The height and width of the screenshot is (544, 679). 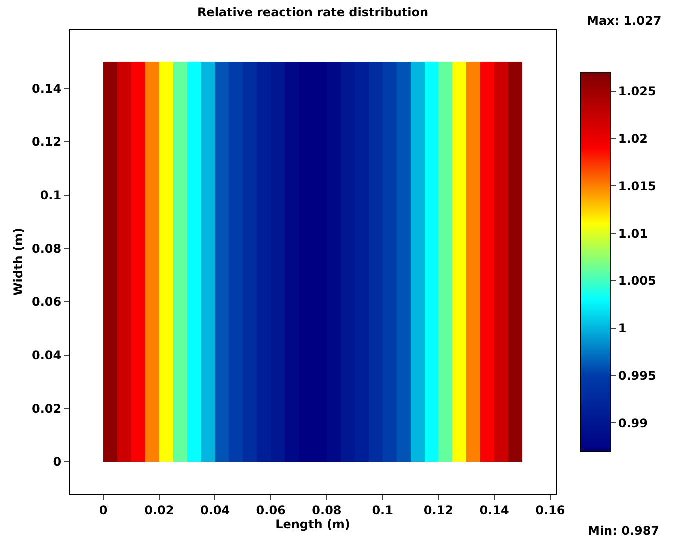 I want to click on y-tick-label: 0.04, so click(x=47, y=355).